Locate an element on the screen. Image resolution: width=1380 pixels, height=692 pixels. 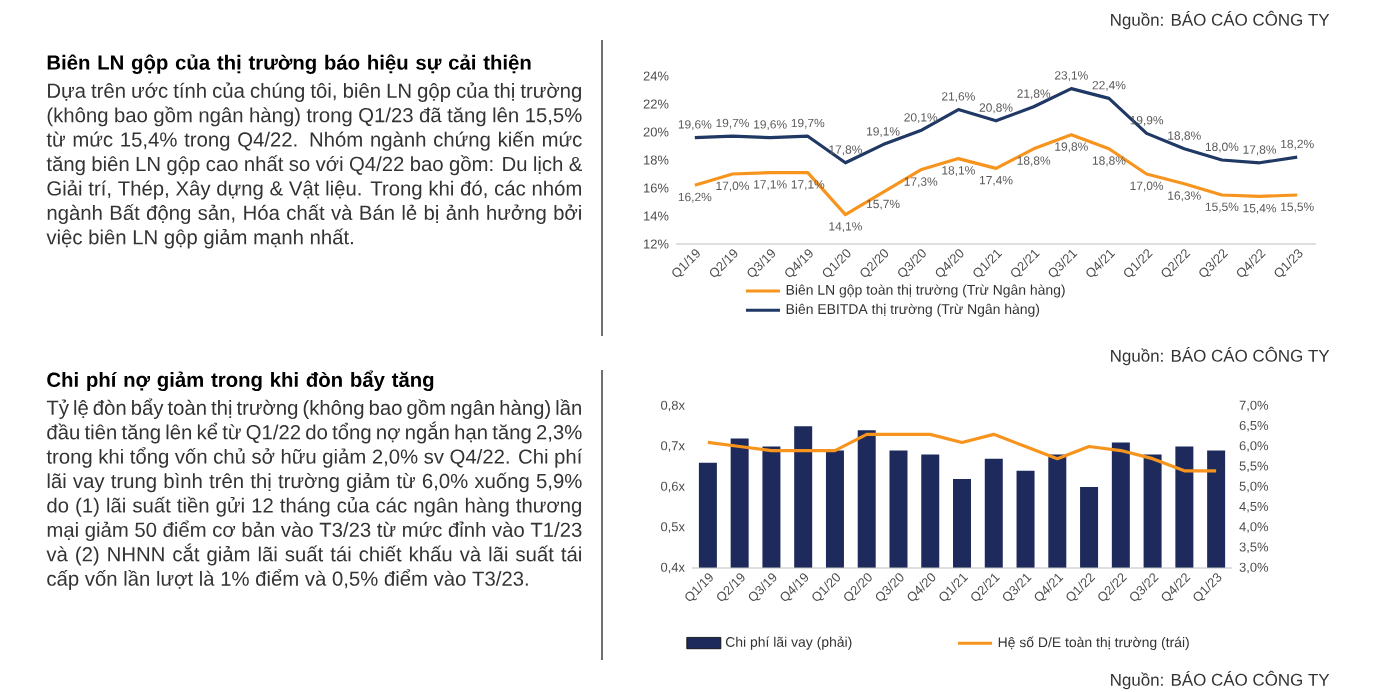
text: Dựa trên ước tính của chúng tôi, biên LN gộp của thị trường (không bao gồm ngân hàng) trong Q1/23 đã tăng lên 15,5% từ mức 15,4% trong Q4/22. Nhóm ngành chứng kiến mức tăng biên LN gộp cao nhất so với Q4/22 bao gồm: Du lịch & Giải trí, Thép, Xây dựng & Vật liệu. Trong khi đó, các nhóm ngành Bất động sản, Hóa chất và Bán lẻ bị ảnh hưởng bởi việc biên LN gộp giảm mạnh nhất. is located at coordinates (314, 165).